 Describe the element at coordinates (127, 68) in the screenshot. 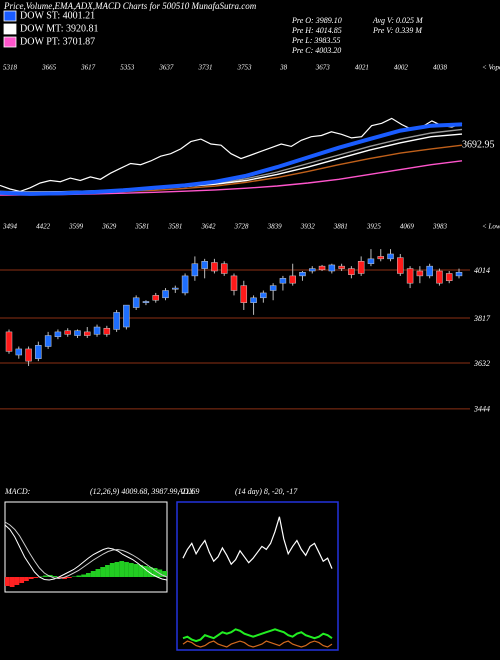

I see `top-label: 5353` at that location.